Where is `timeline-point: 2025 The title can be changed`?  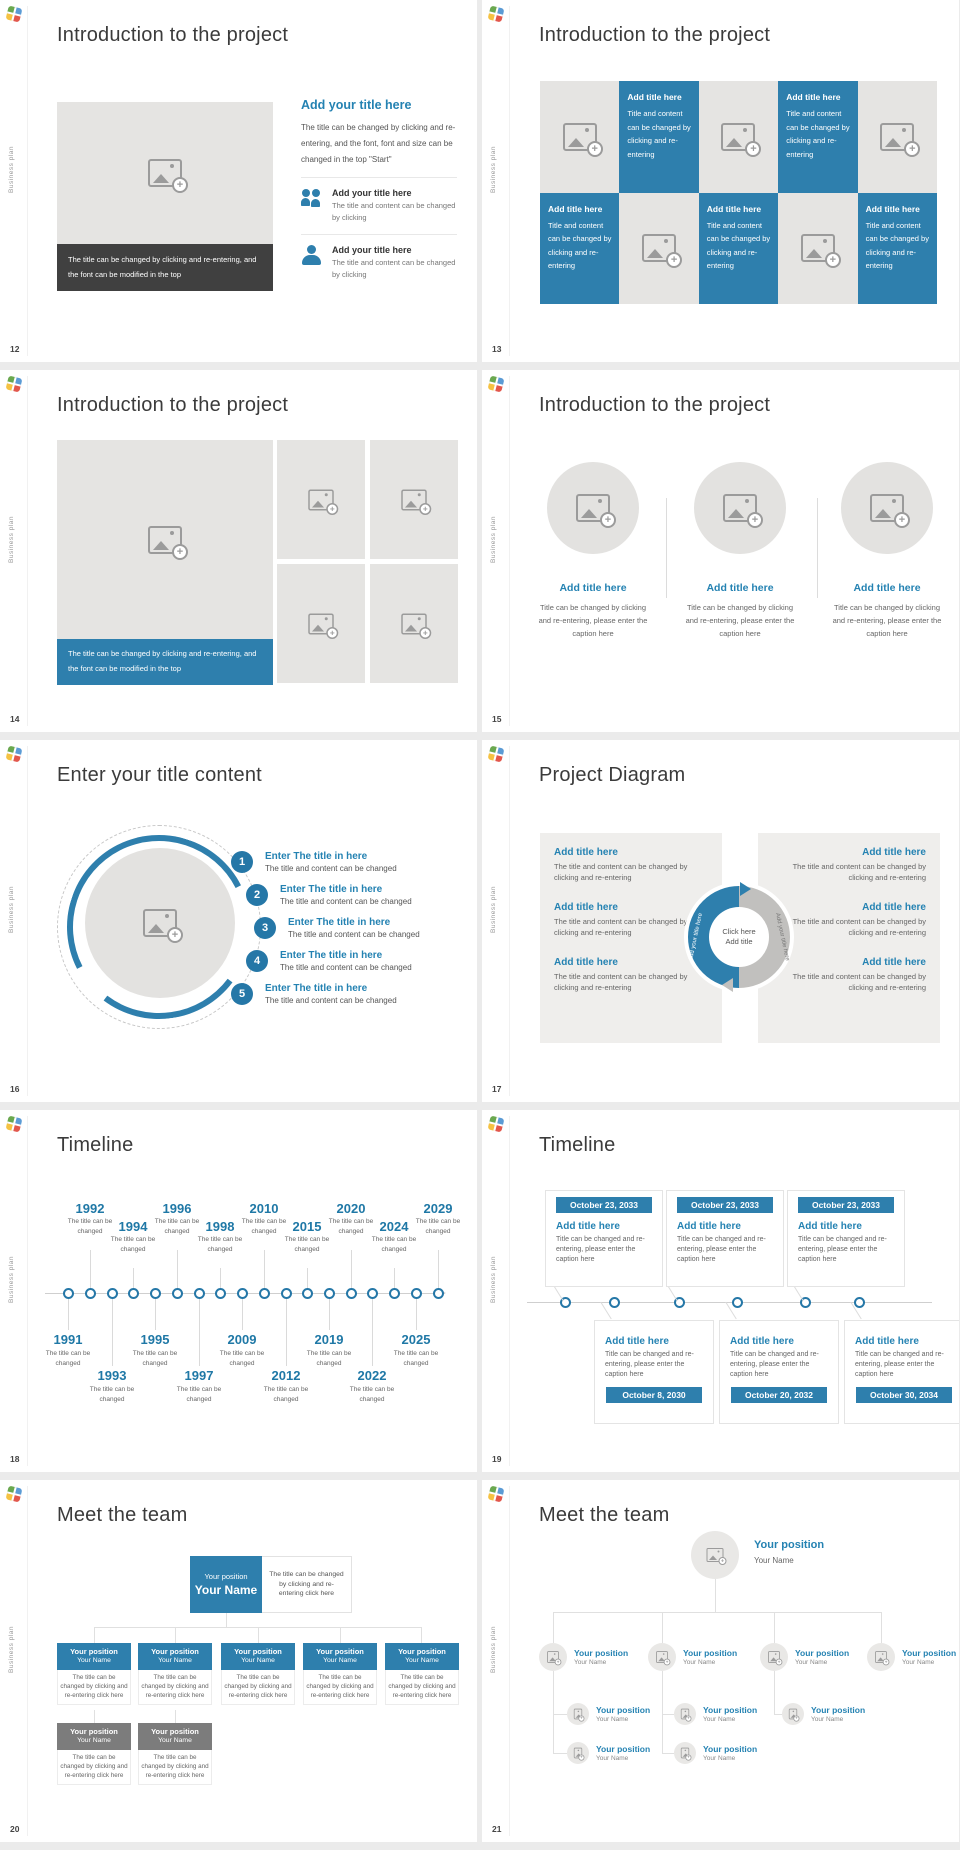 timeline-point: 2025 The title can be changed is located at coordinates (416, 1291).